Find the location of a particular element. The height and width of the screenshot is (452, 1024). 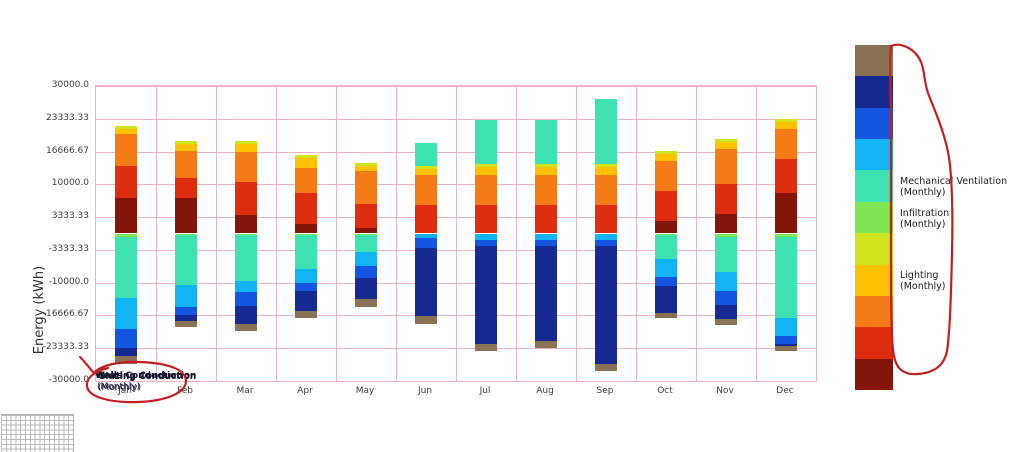

x-tick-label-dec: Dec is located at coordinates (785, 391).